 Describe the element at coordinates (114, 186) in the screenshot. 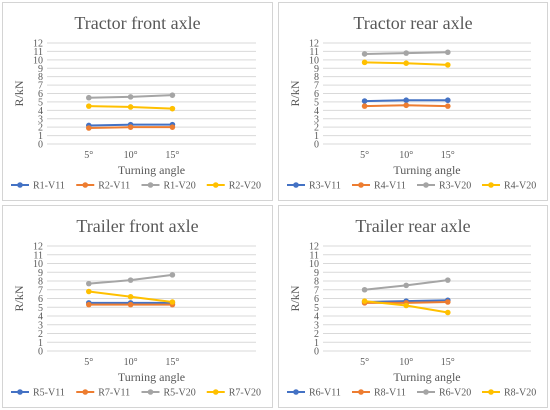

I see `legend-label: R2-V11` at that location.